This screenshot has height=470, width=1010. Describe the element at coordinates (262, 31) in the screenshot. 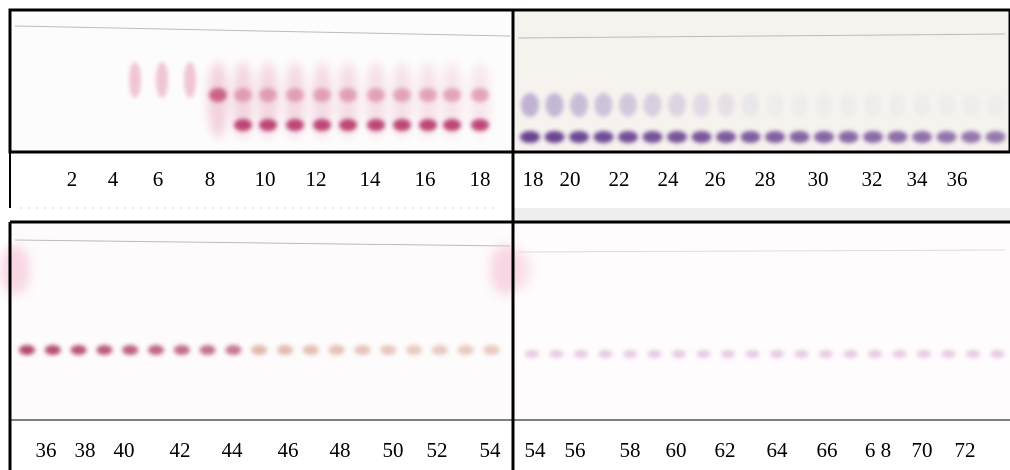

I see `solvent-front` at that location.